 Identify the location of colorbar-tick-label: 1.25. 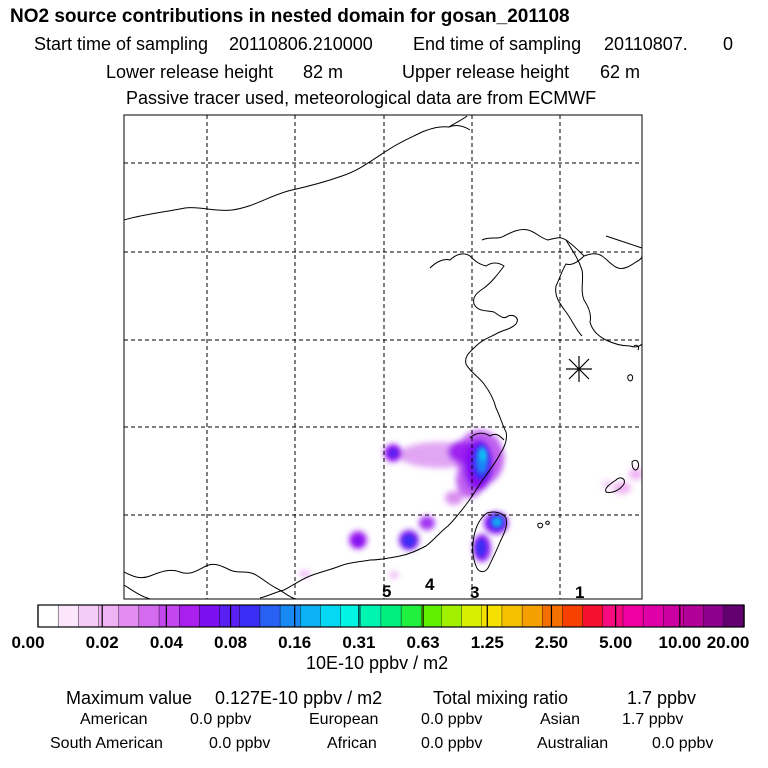
(487, 642).